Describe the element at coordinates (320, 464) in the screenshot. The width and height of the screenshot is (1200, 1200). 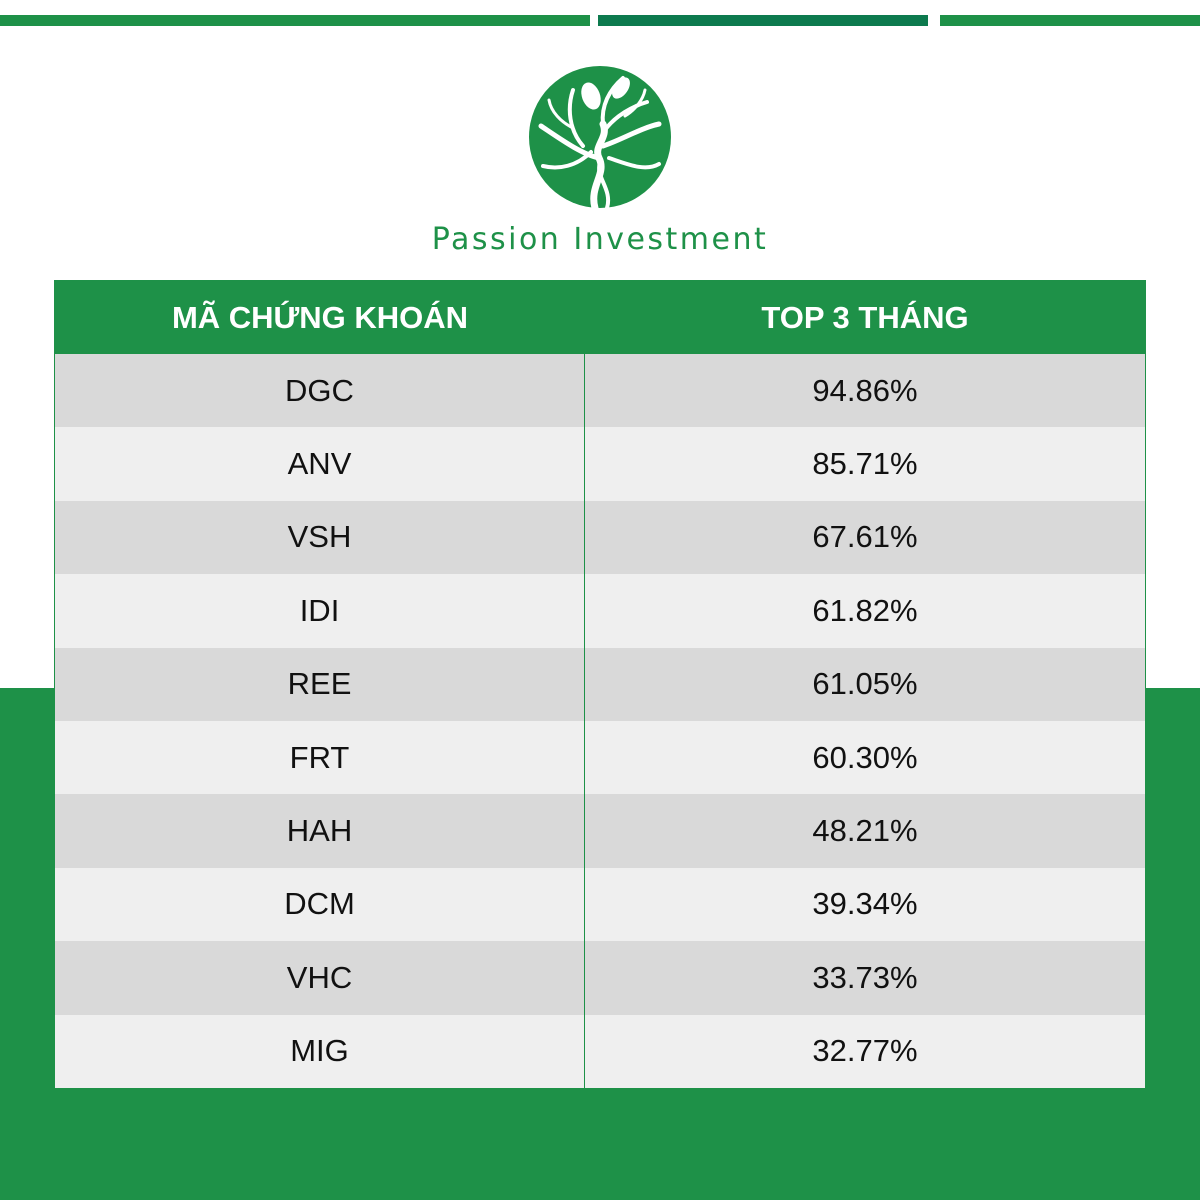
I see `stock-code: ANV` at that location.